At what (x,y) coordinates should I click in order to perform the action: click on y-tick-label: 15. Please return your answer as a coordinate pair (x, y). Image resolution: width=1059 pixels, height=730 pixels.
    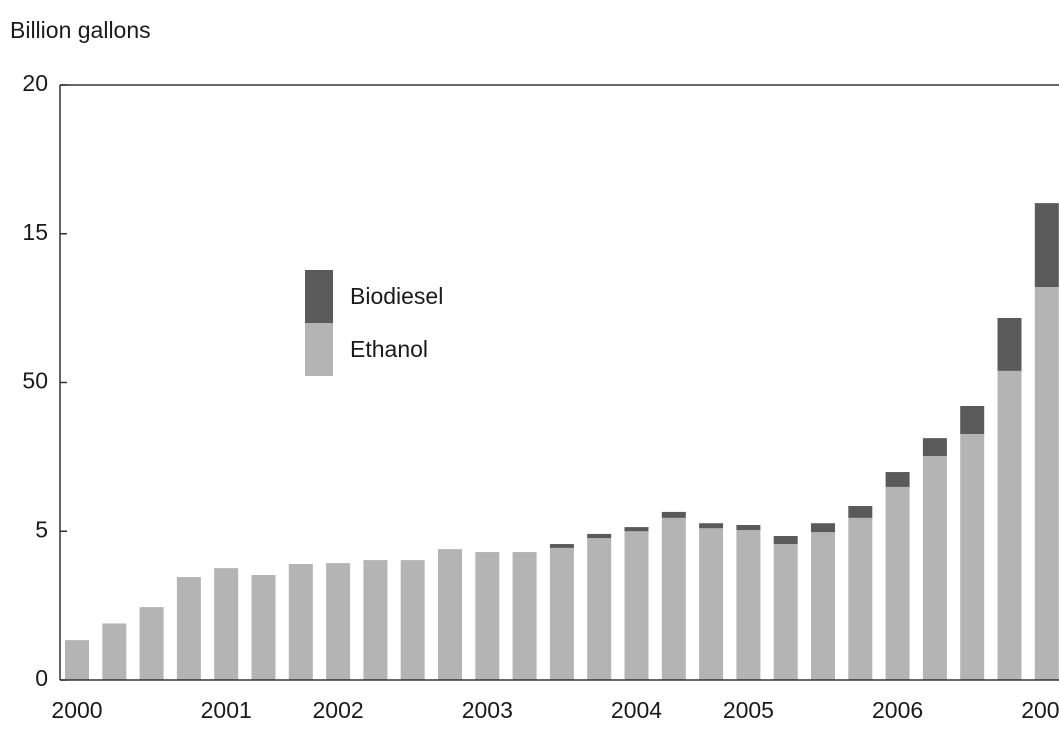
    Looking at the image, I should click on (35, 232).